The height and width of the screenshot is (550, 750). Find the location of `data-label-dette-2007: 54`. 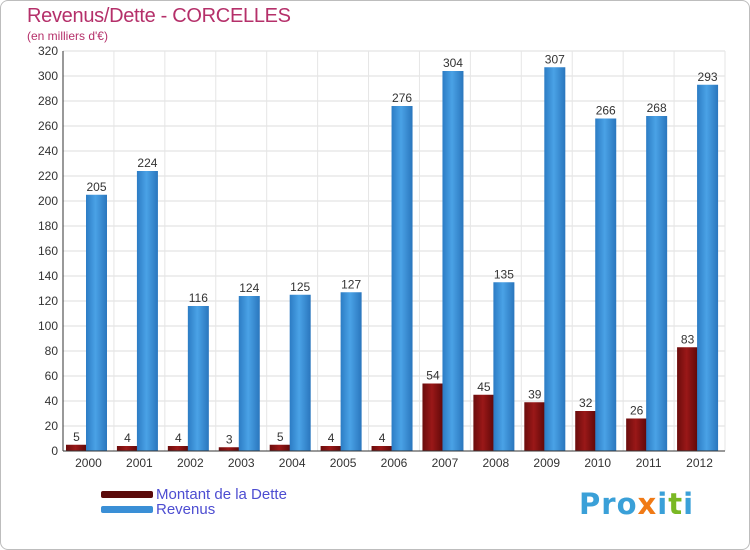

data-label-dette-2007: 54 is located at coordinates (433, 376).